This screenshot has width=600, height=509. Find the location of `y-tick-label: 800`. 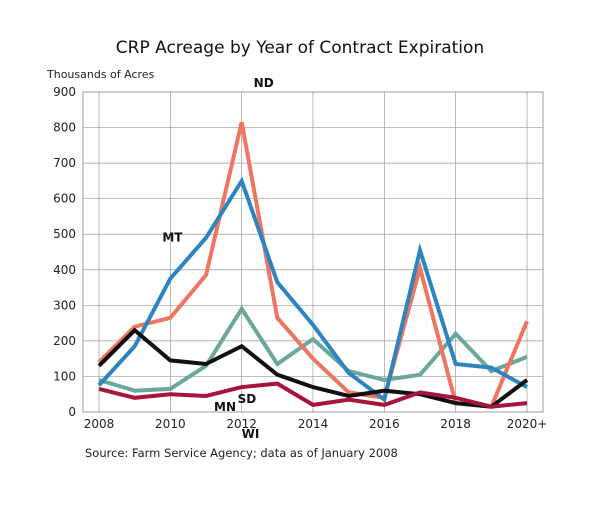

y-tick-label: 800 is located at coordinates (64, 128).